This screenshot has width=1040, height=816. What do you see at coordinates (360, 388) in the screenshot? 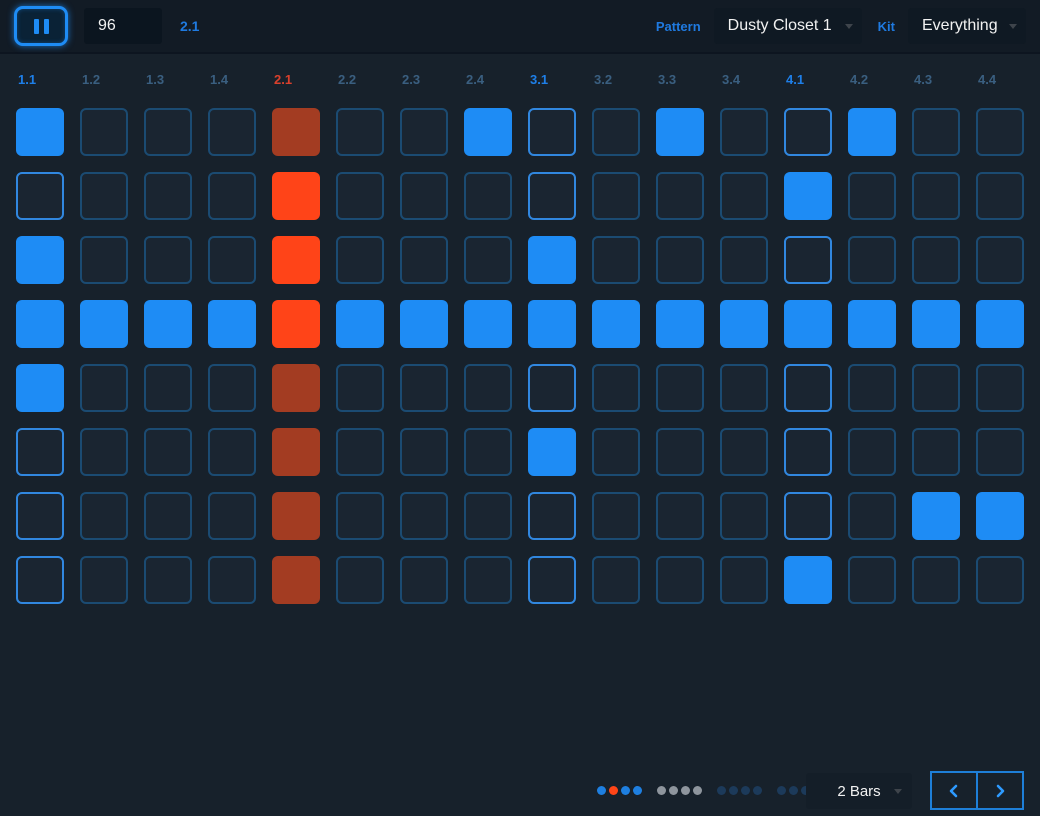
I see `step-cell-row5-2.2` at bounding box center [360, 388].